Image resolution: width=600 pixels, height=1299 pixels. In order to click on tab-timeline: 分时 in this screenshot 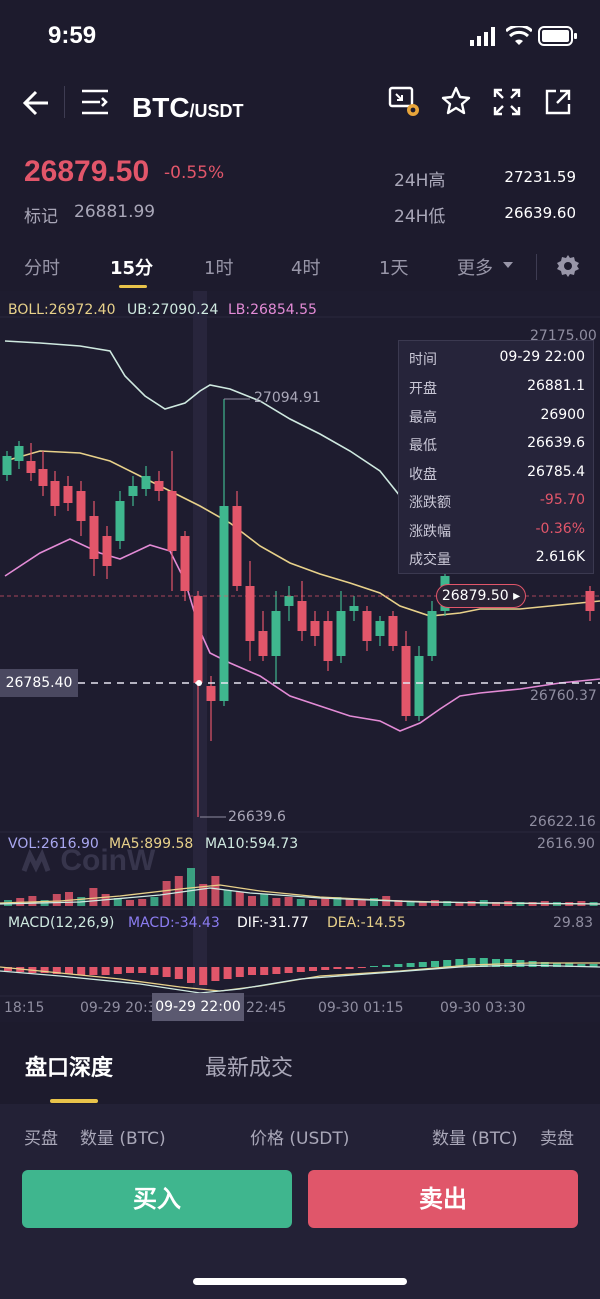, I will do `click(42, 268)`.